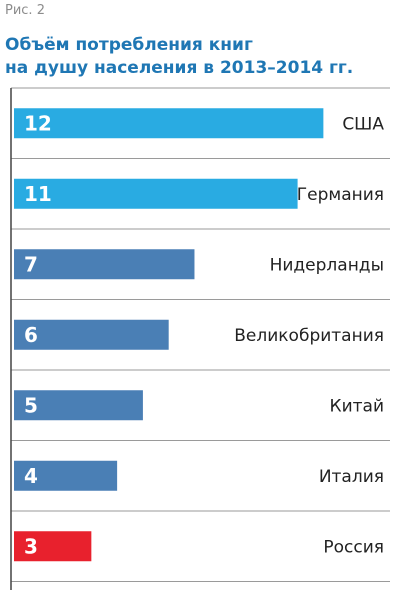 This screenshot has height=590, width=400. Describe the element at coordinates (25, 10) in the screenshot. I see `figure-label: Рис. 2` at that location.